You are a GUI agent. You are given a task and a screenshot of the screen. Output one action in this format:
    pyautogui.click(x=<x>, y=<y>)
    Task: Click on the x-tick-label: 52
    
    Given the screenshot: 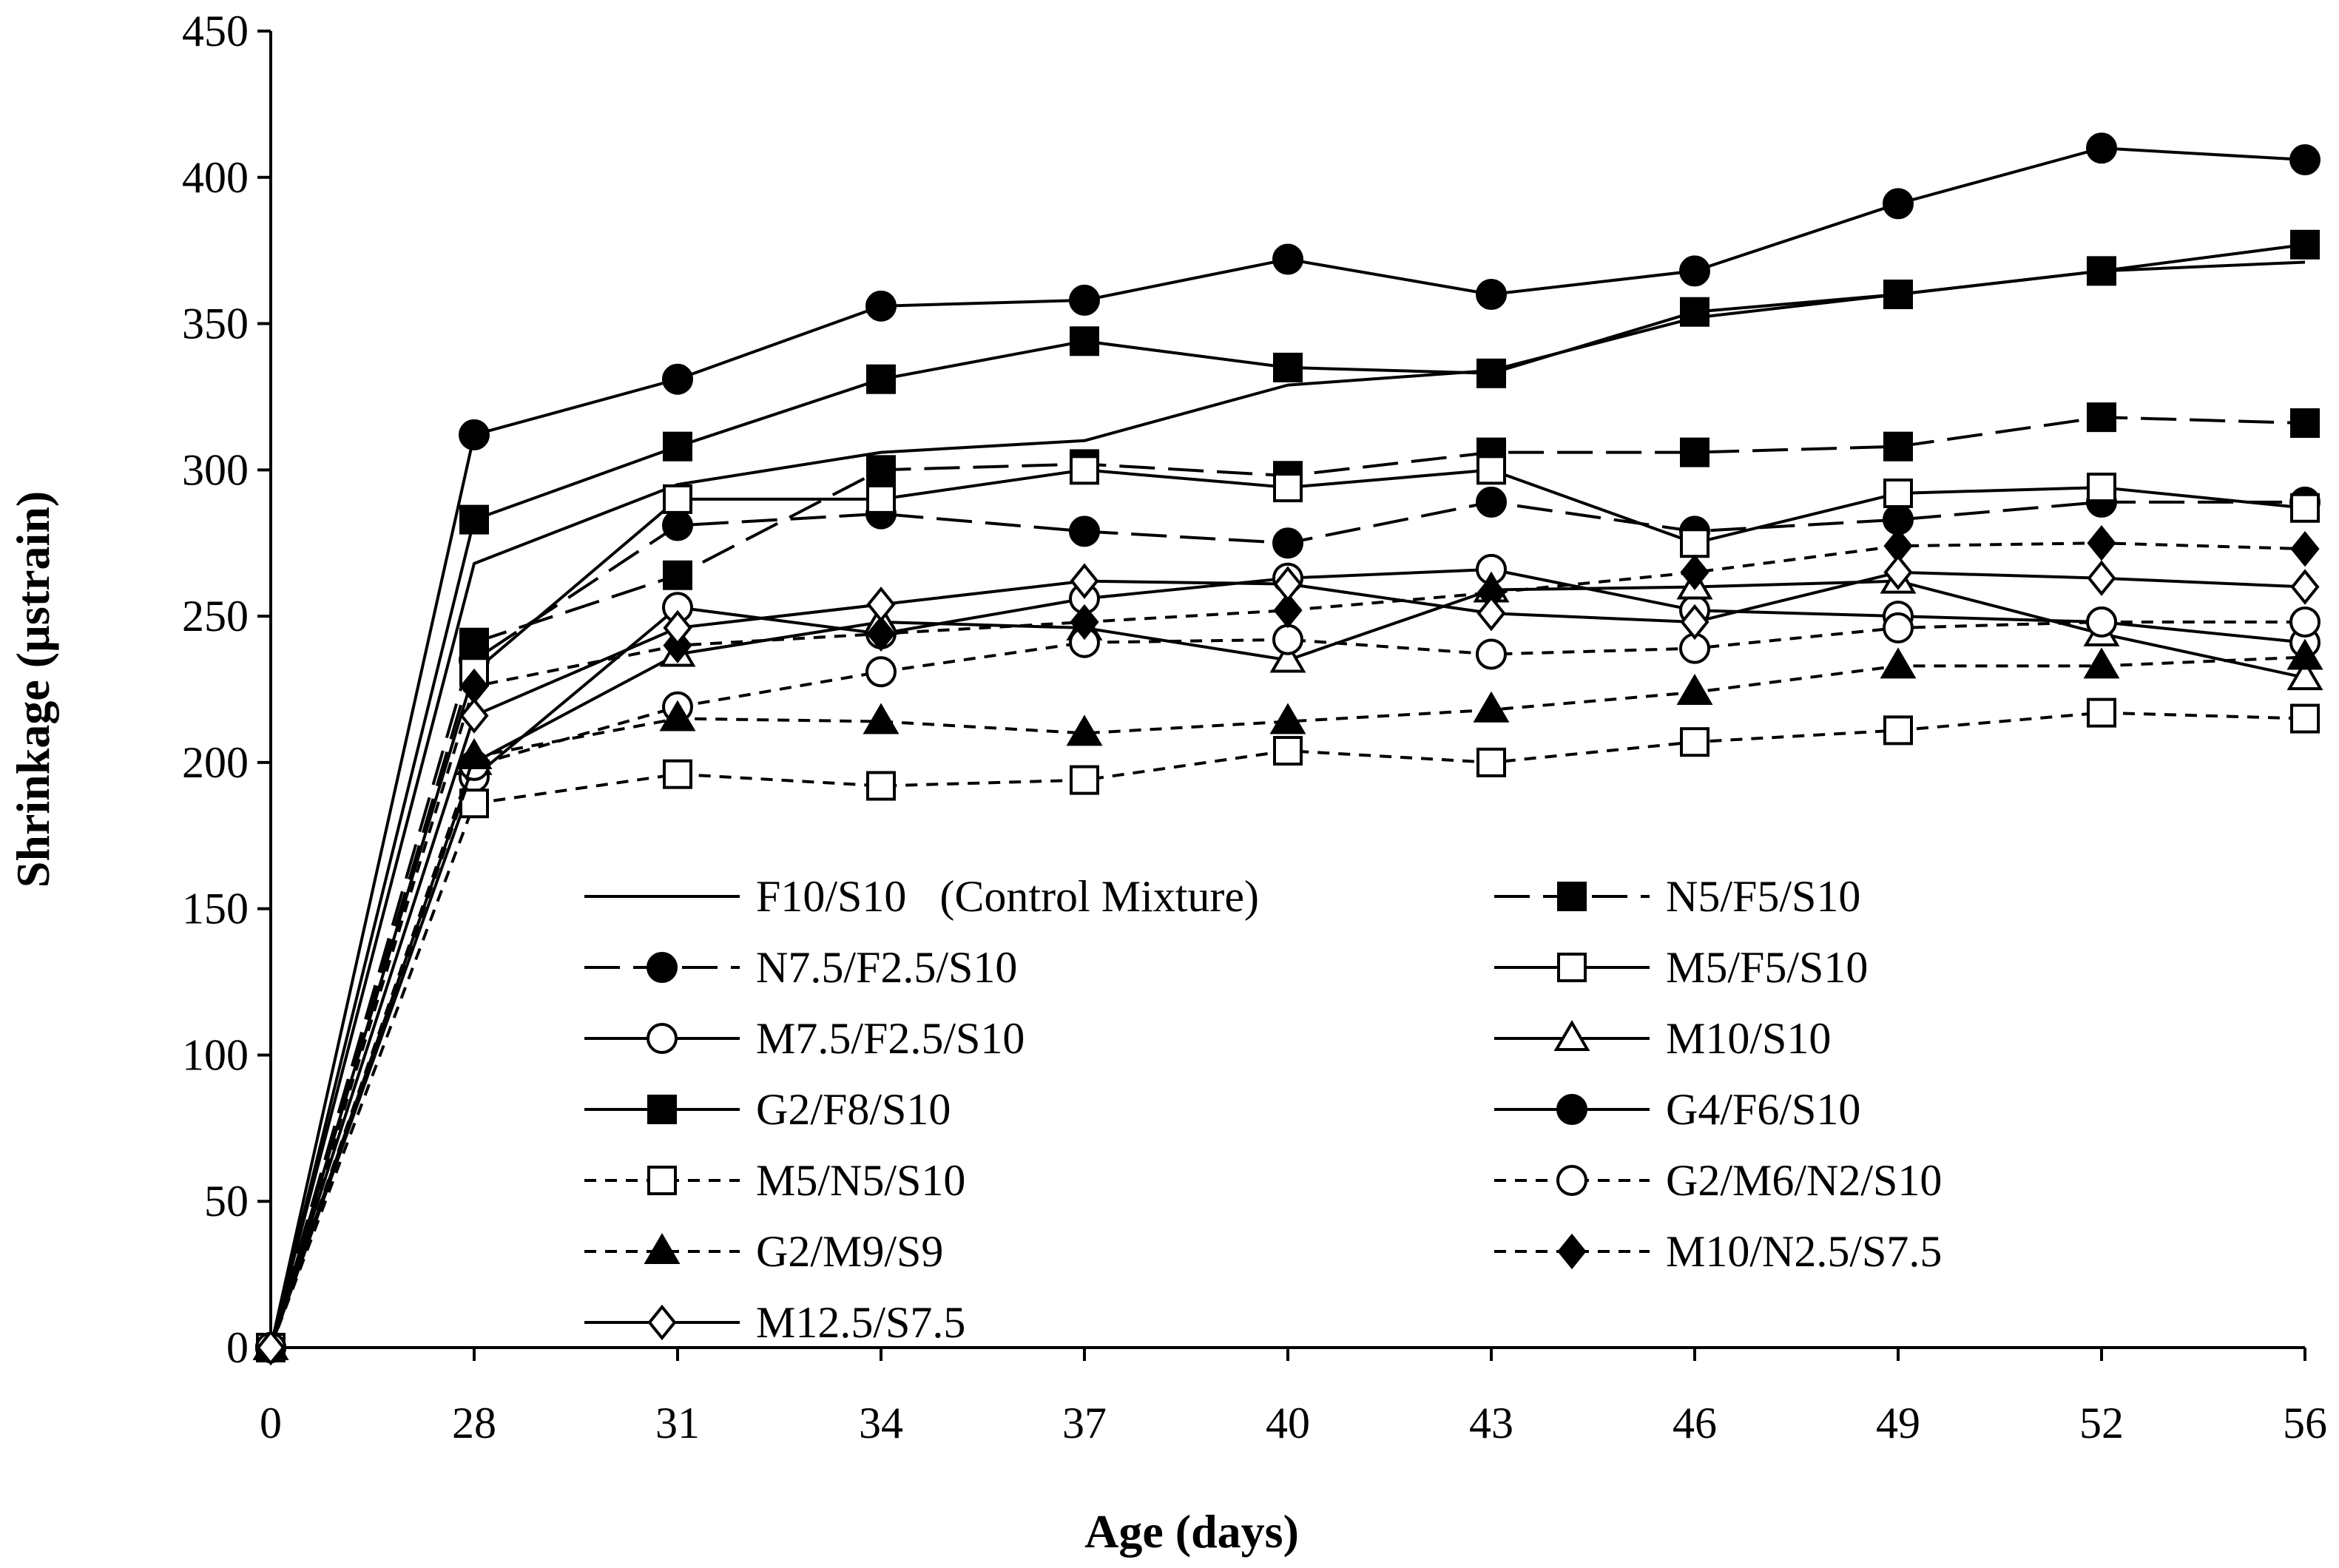 What is the action you would take?
    pyautogui.click(x=2101, y=1423)
    